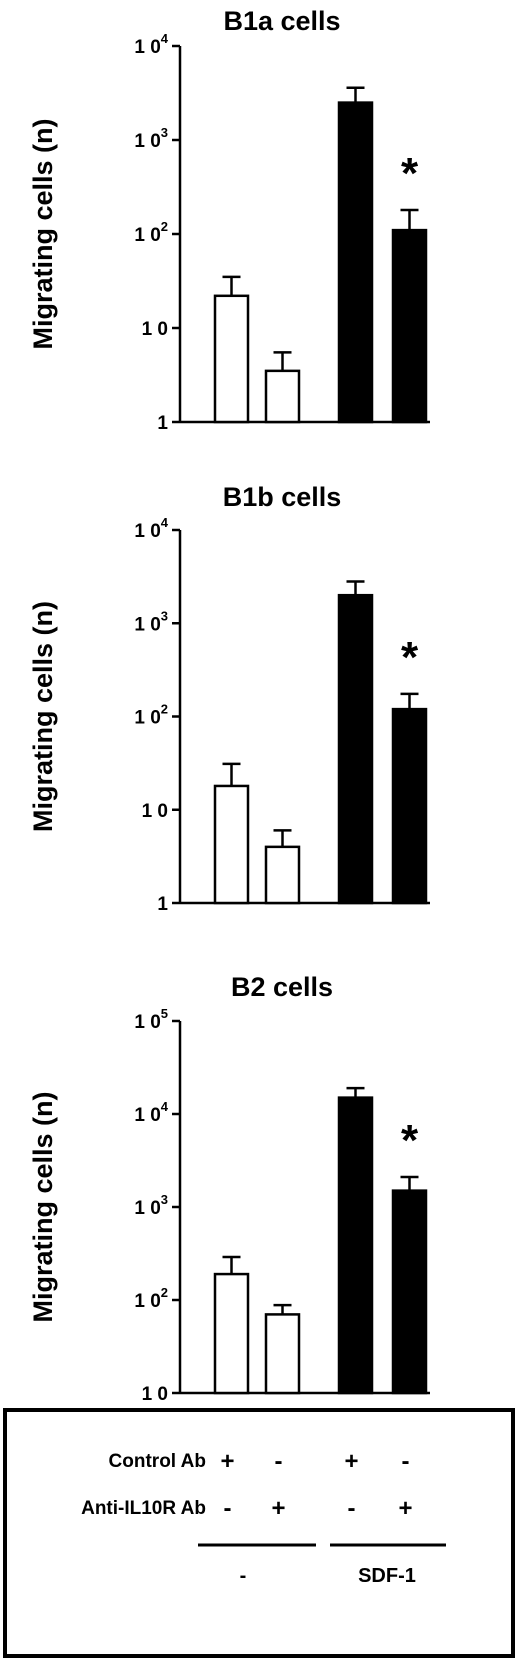 The width and height of the screenshot is (520, 1660). I want to click on condition-row-label: Control Ab, so click(157, 1461).